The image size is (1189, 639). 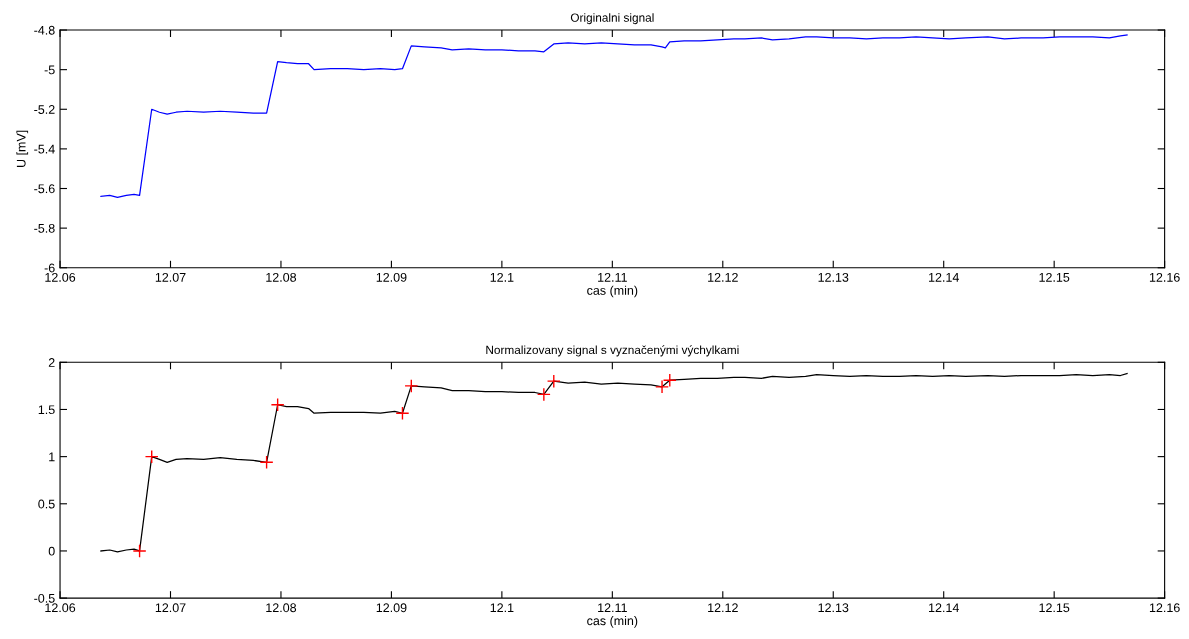 What do you see at coordinates (22, 149) in the screenshot?
I see `y-axis-title: U [mV]` at bounding box center [22, 149].